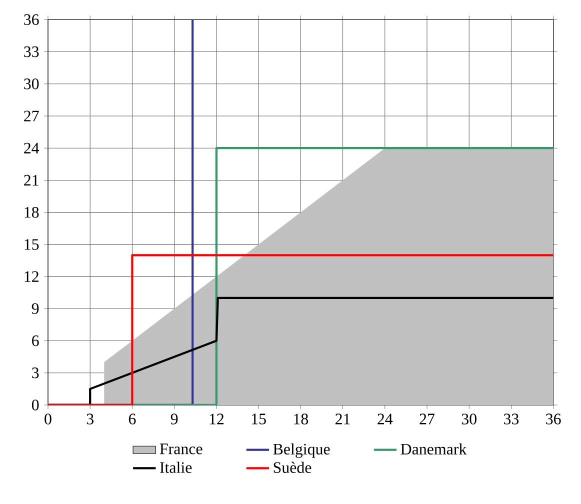 This screenshot has width=581, height=504. What do you see at coordinates (433, 449) in the screenshot?
I see `legend-label: Danemark` at bounding box center [433, 449].